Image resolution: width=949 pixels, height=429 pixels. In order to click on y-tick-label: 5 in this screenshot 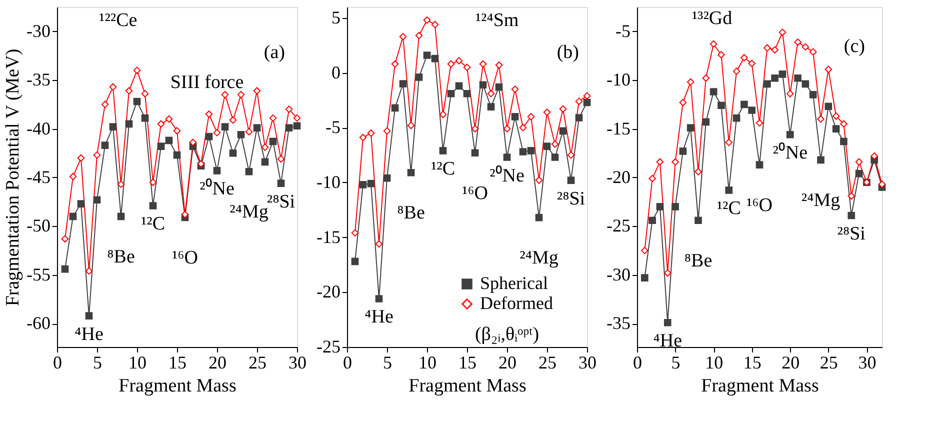, I will do `click(336, 17)`.